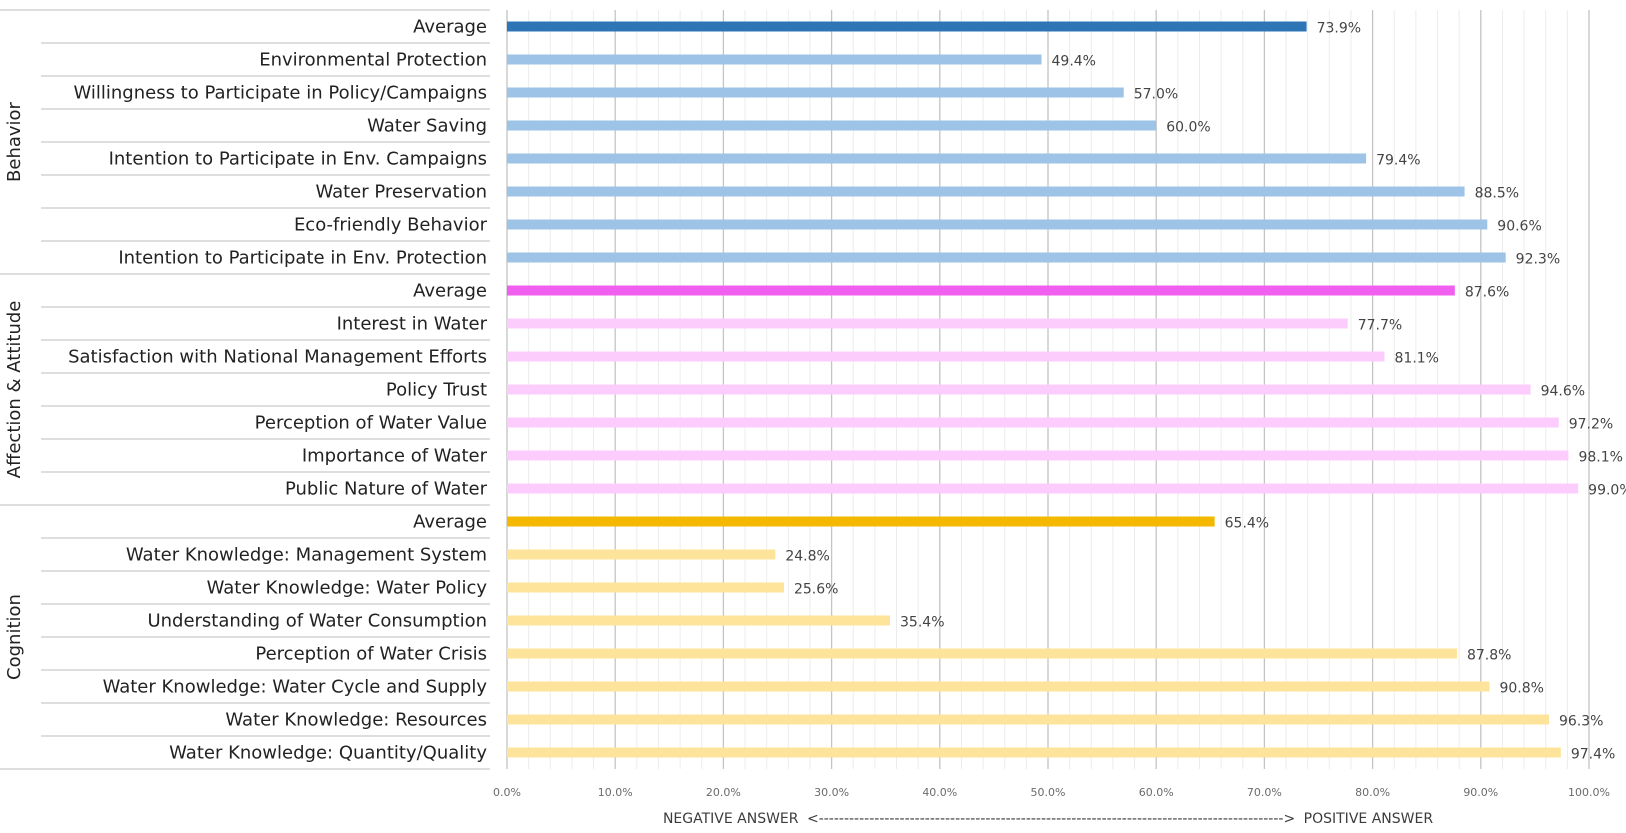 The height and width of the screenshot is (833, 1626). I want to click on data-label: 88.5%, so click(1497, 194).